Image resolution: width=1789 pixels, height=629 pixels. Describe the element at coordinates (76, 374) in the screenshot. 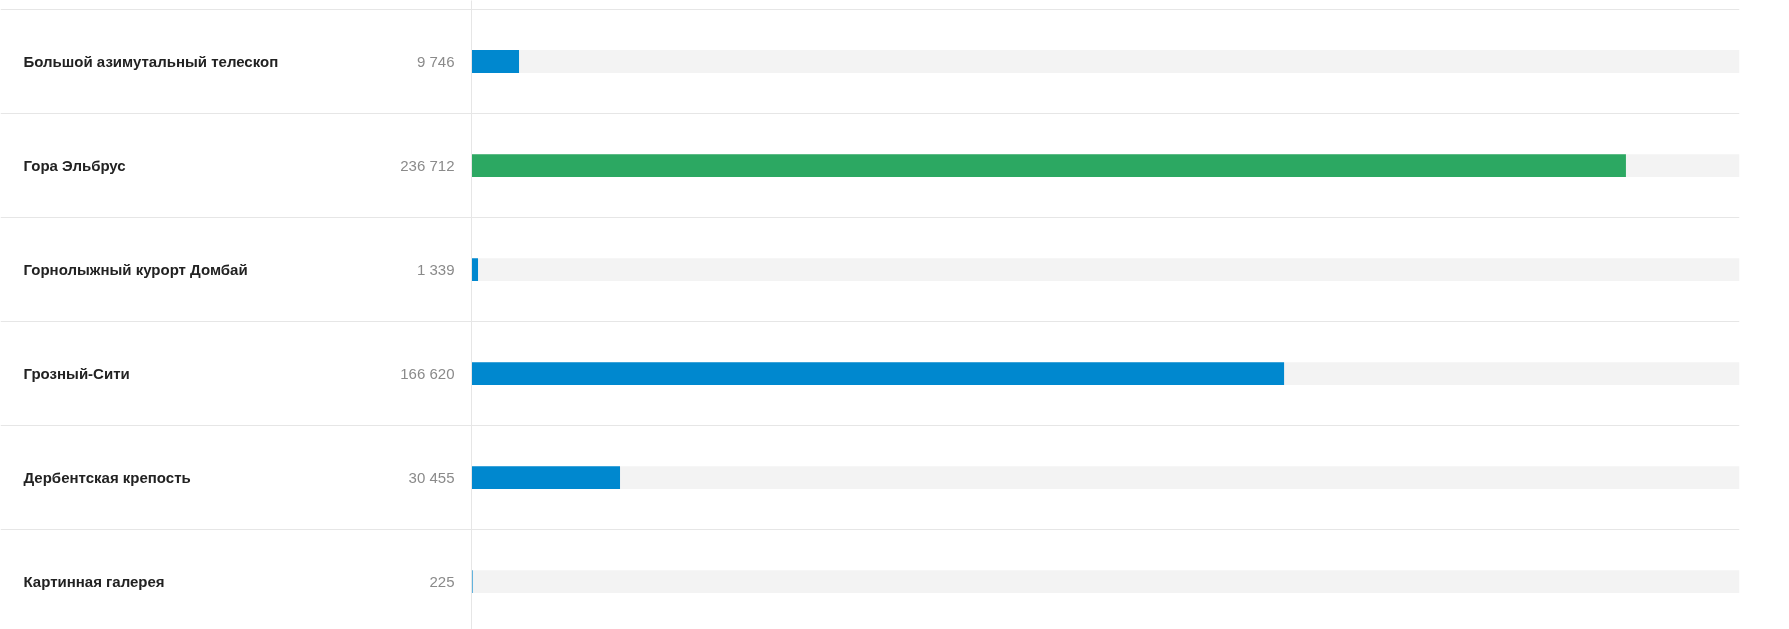

I see `y-tick-label: Грозный-Сити` at that location.